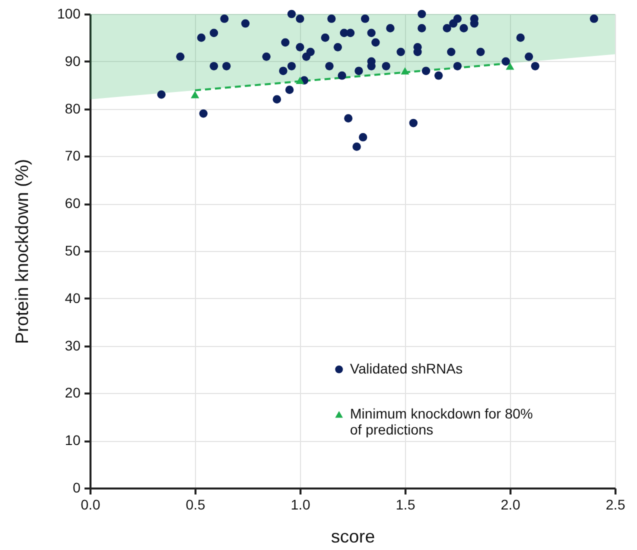  What do you see at coordinates (72, 345) in the screenshot?
I see `y-tick-label: 30` at bounding box center [72, 345].